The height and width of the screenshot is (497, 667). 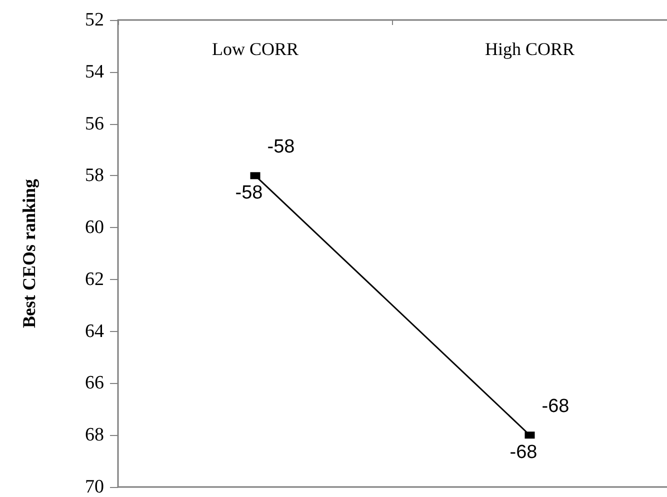 I want to click on y-tick-label: 58, so click(x=94, y=175).